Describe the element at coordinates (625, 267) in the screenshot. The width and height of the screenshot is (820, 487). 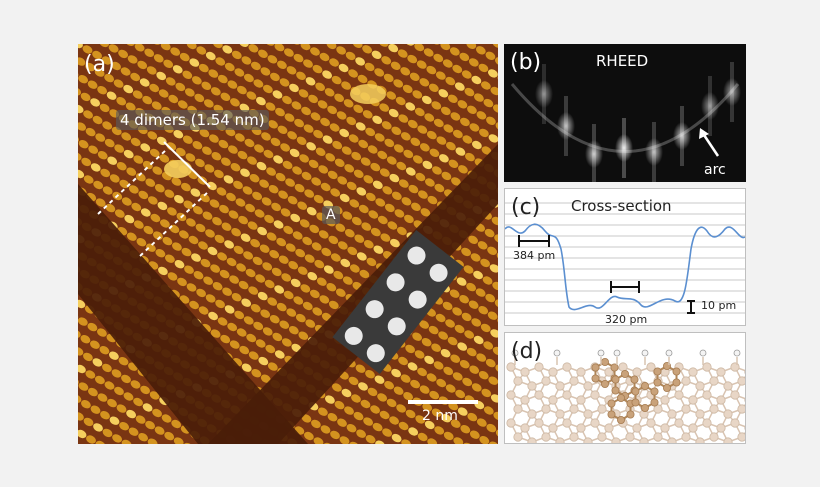
I see `profile-line` at that location.